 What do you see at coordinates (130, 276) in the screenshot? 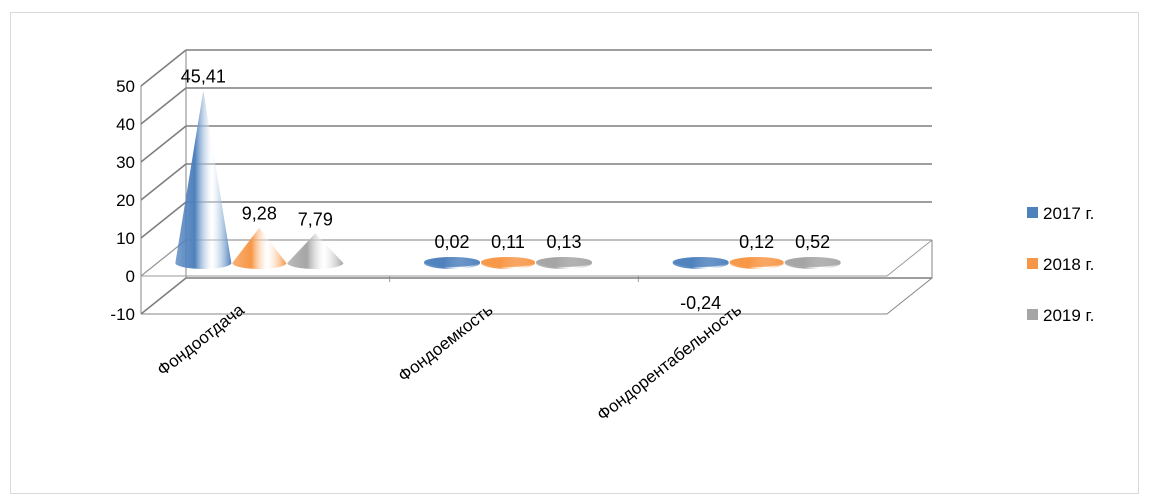
I see `y-tick-label: 0` at bounding box center [130, 276].